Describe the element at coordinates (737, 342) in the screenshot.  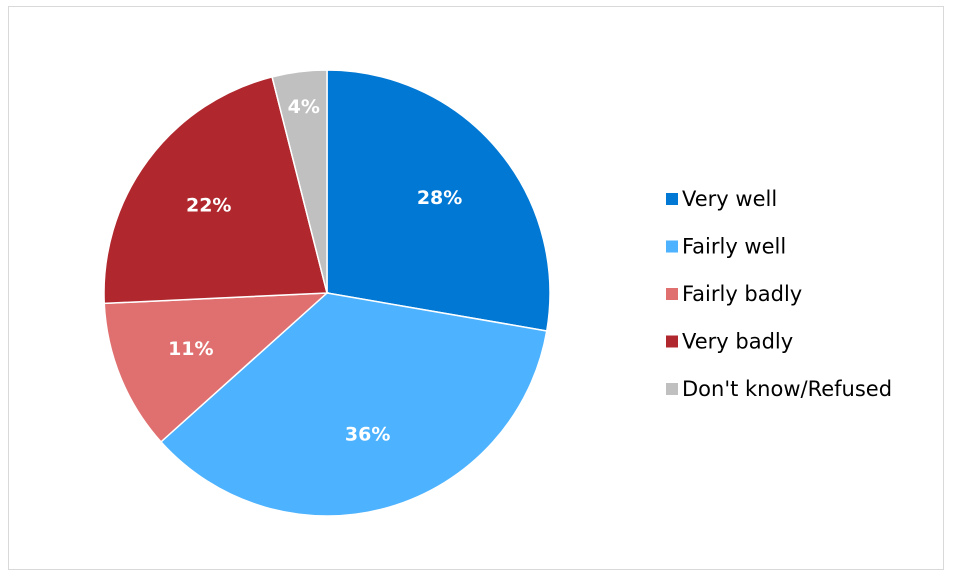
I see `legend-label: Very badly` at that location.